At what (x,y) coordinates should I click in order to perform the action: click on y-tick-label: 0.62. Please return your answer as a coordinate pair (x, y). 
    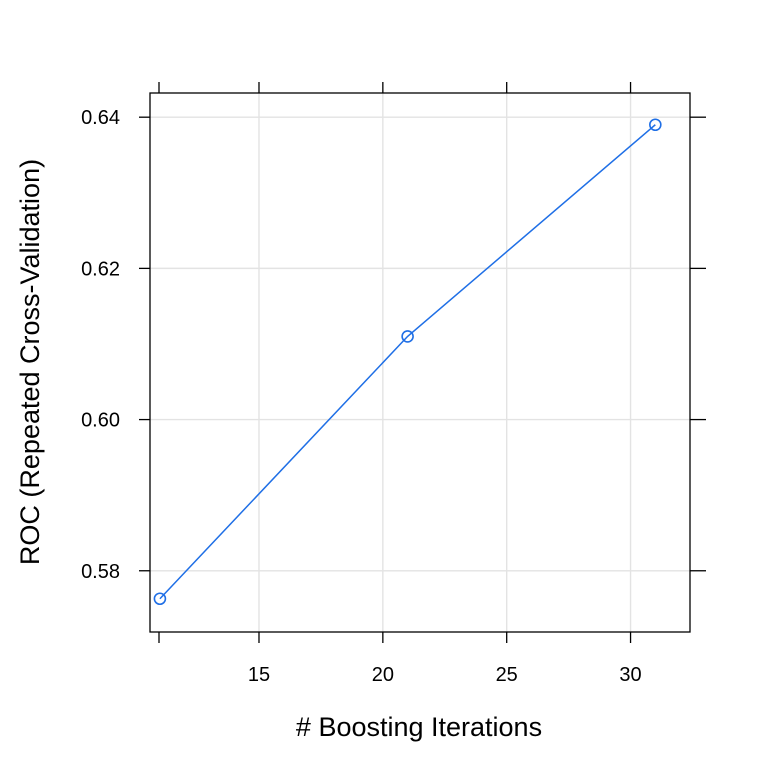
    Looking at the image, I should click on (100, 269).